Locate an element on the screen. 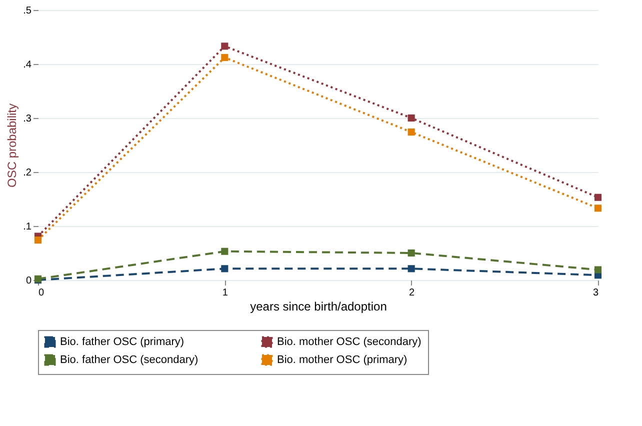 This screenshot has height=426, width=642. y-axis-title: OSC probability is located at coordinates (12, 145).